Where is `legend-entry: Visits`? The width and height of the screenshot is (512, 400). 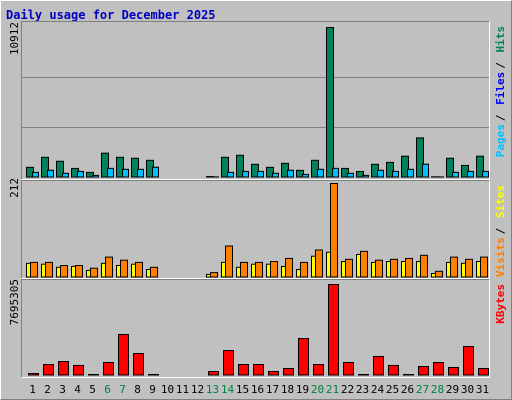 legend-entry: Visits is located at coordinates (500, 257).